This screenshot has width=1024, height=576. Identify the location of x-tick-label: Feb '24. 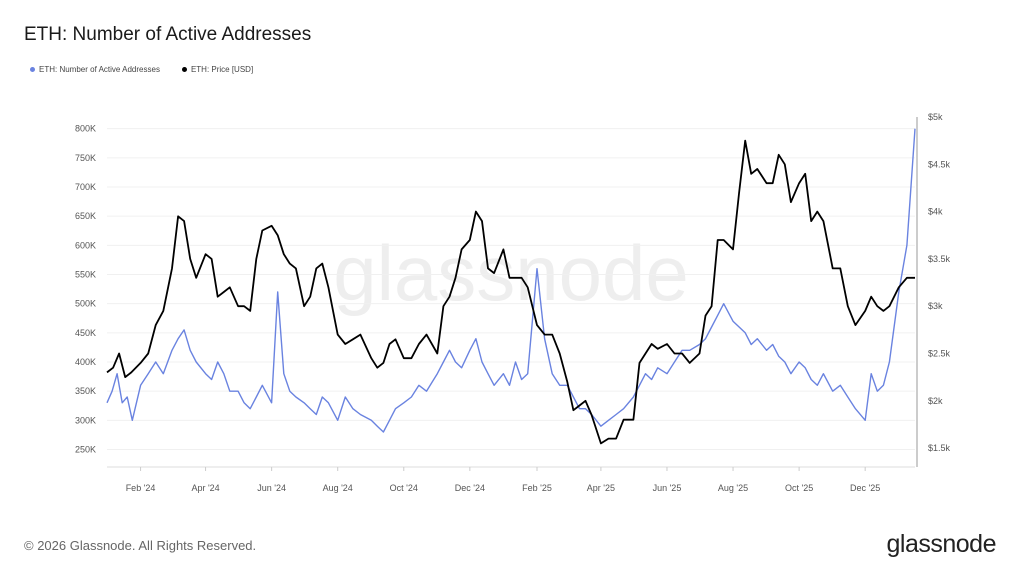
(141, 488).